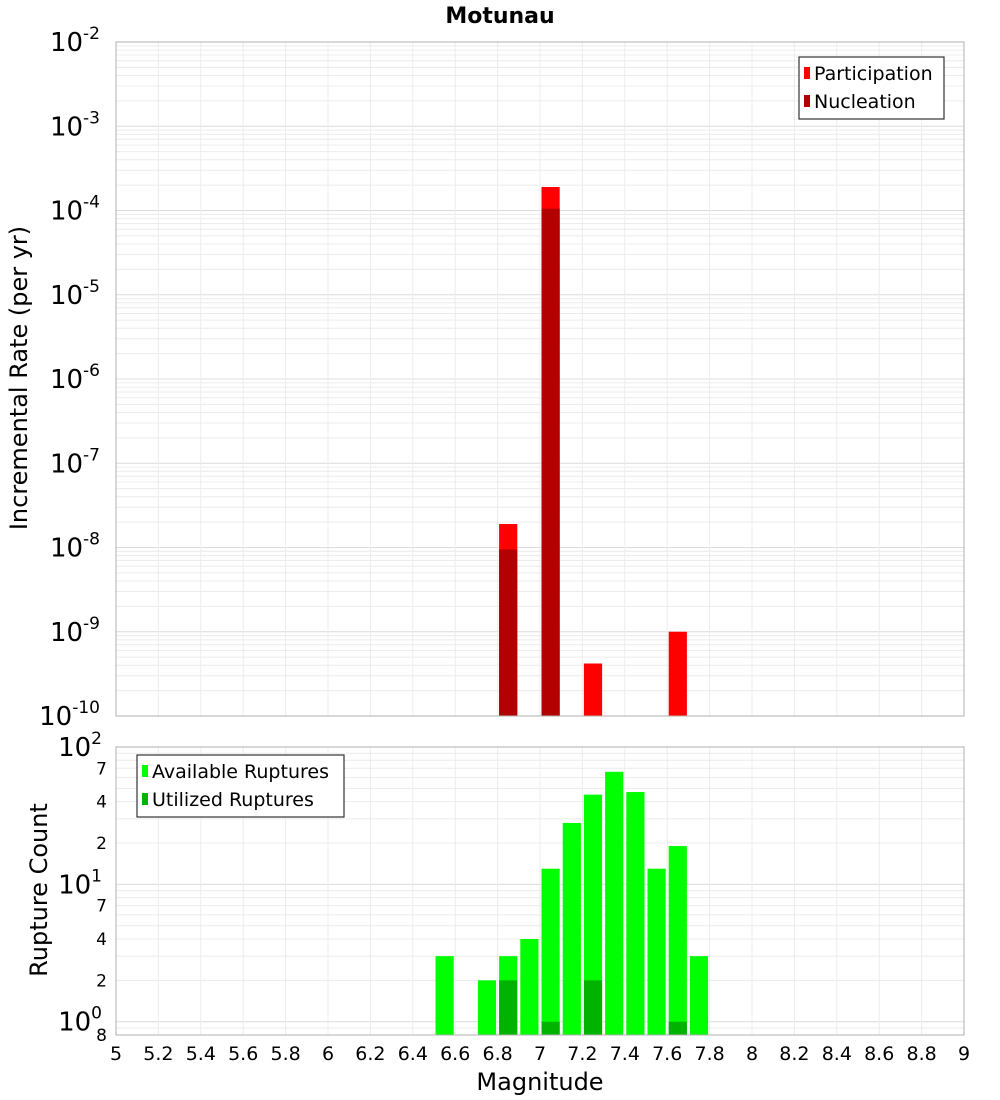  I want to click on y-decade-label: 100, so click(80, 1021).